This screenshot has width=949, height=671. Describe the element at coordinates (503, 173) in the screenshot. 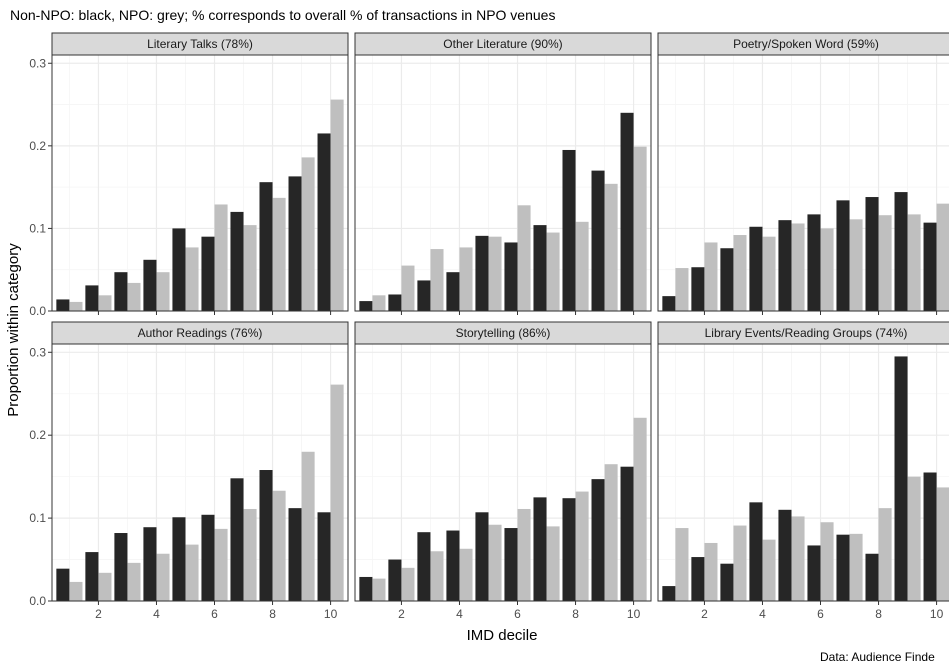

I see `facet-panel: Other Literature (90%)` at that location.